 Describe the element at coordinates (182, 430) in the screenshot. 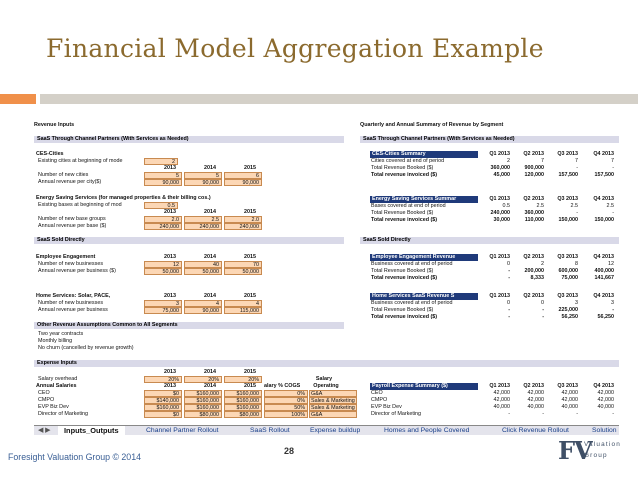

I see `tab-channel-partner-rollout: Channel Partner Rollout` at that location.